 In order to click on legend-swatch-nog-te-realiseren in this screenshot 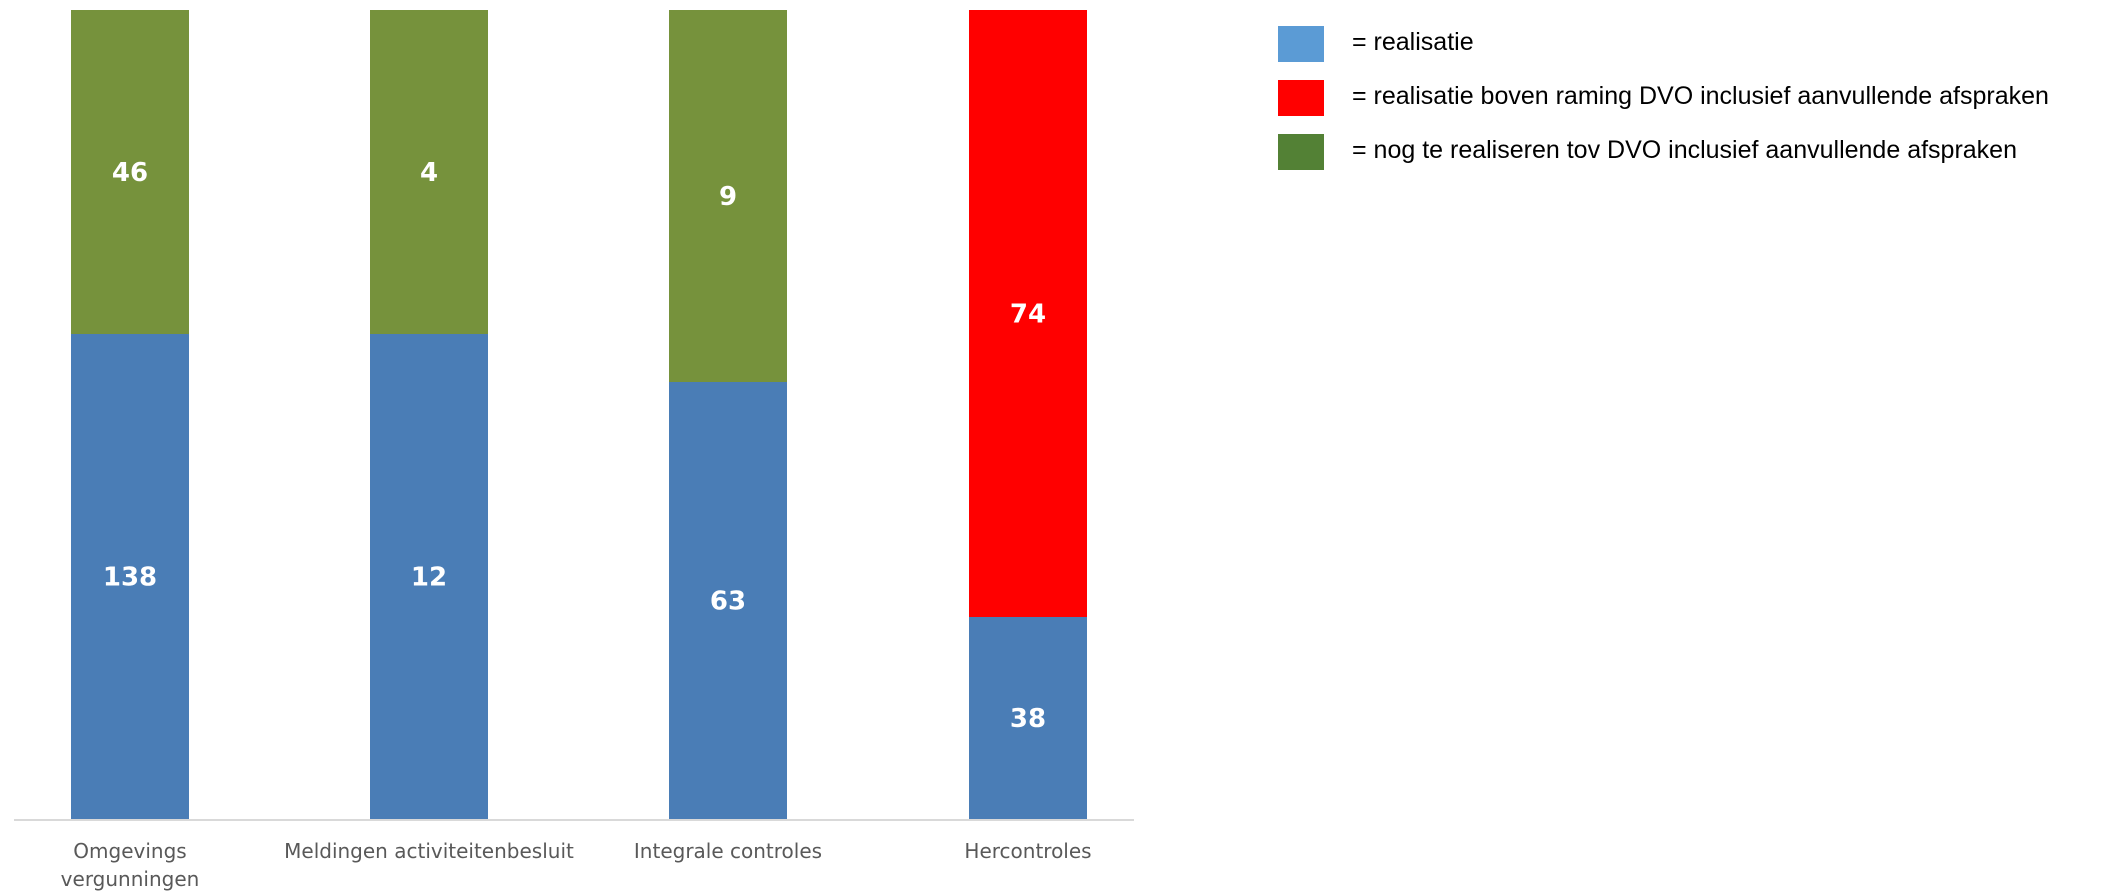, I will do `click(1301, 152)`.